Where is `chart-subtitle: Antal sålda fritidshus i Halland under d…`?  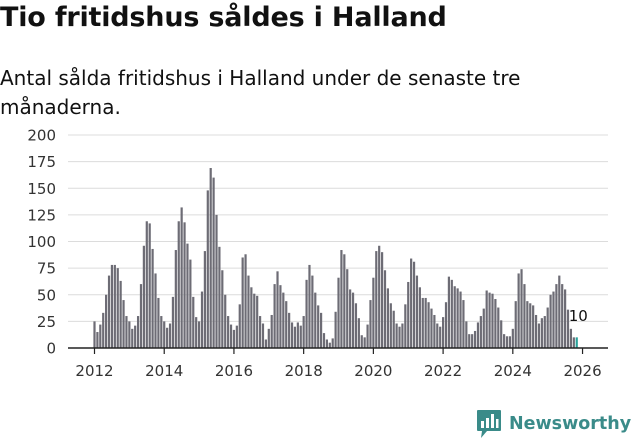
chart-subtitle: Antal sålda fritidshus i Halland under d… is located at coordinates (260, 92).